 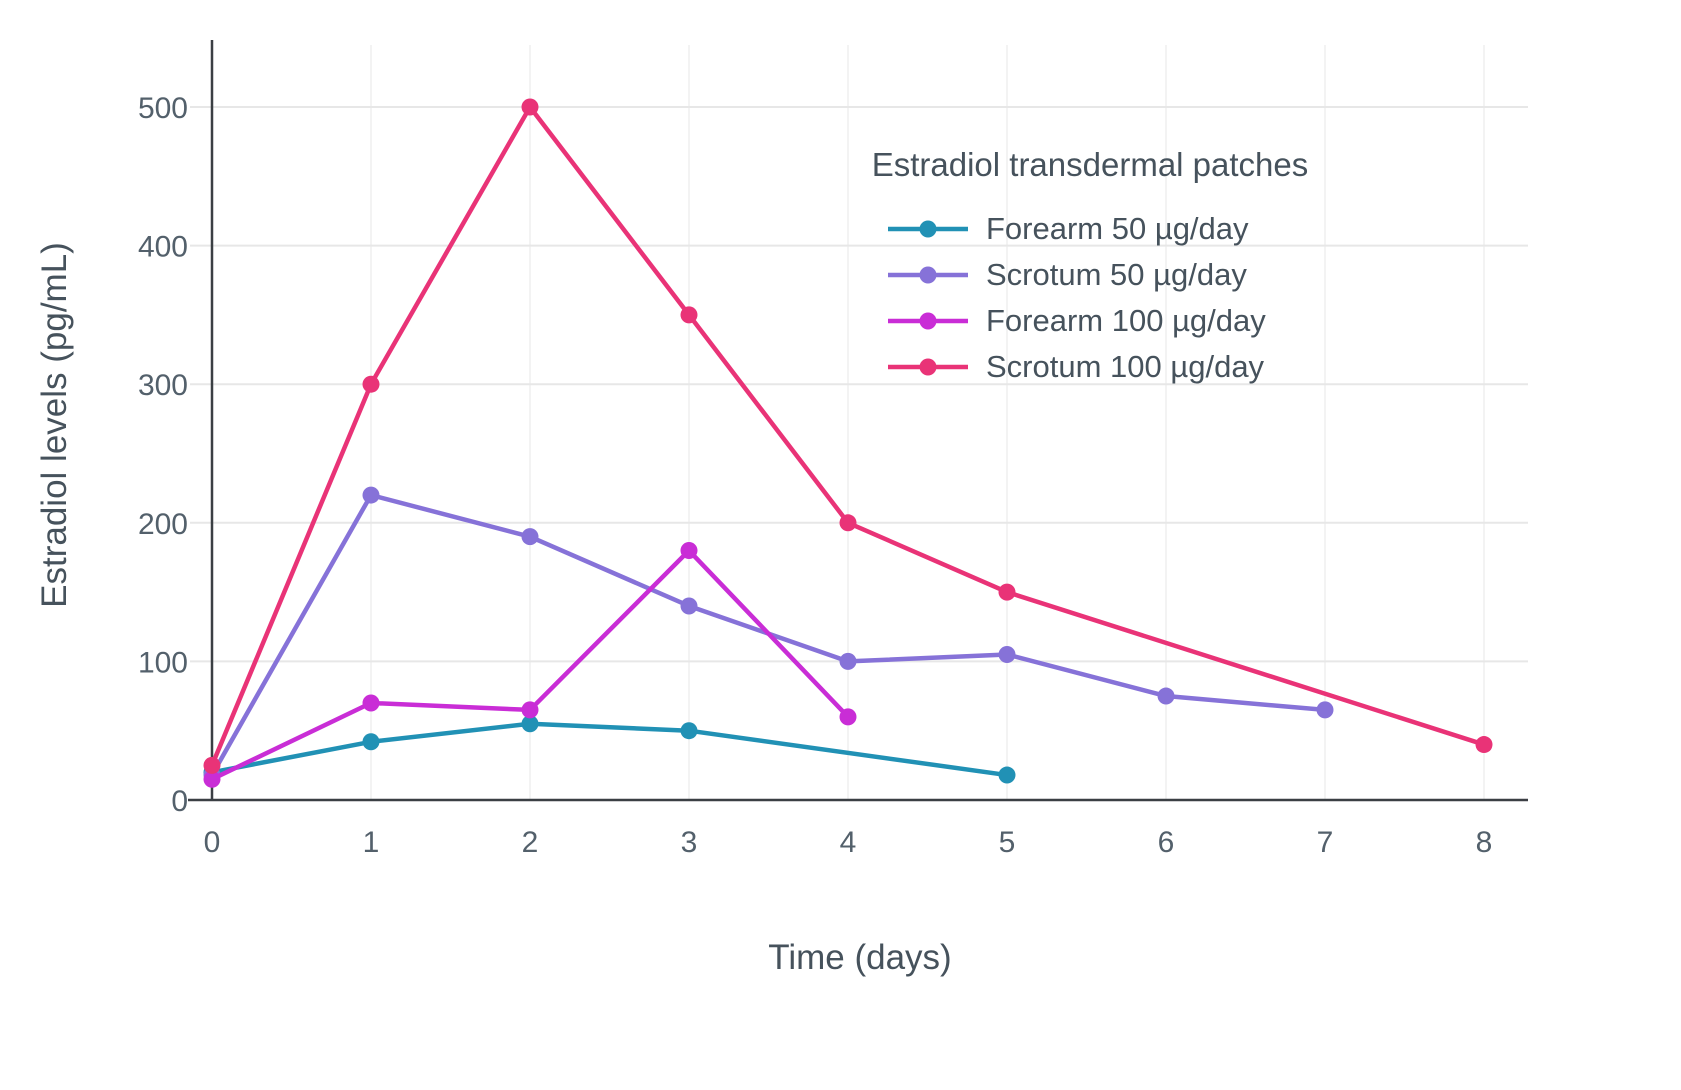 What do you see at coordinates (163, 108) in the screenshot?
I see `y-tick-label: 500` at bounding box center [163, 108].